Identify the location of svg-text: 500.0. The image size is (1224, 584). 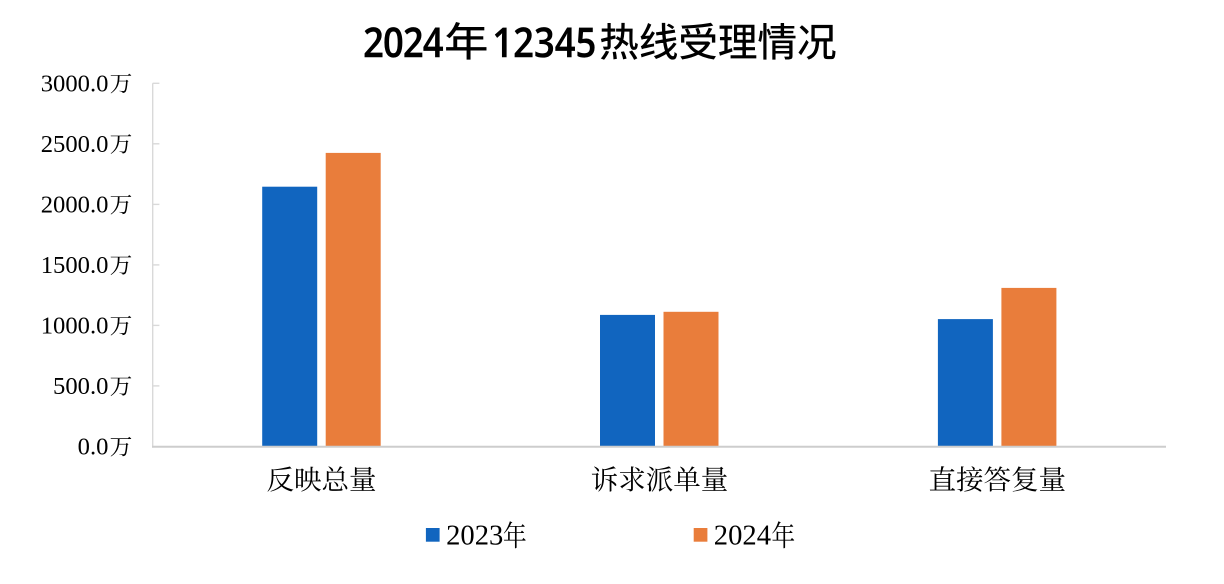
(80, 386).